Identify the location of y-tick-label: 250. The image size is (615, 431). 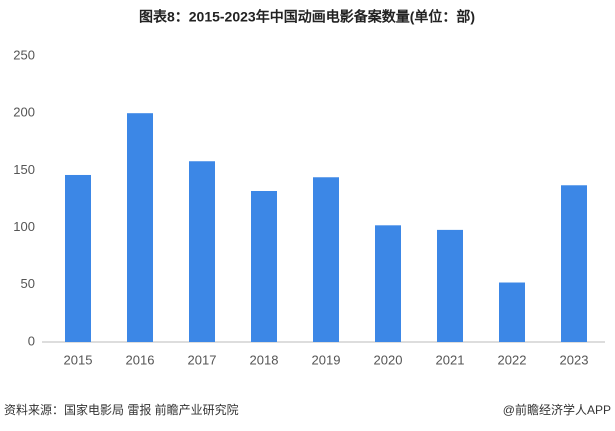
(24, 54).